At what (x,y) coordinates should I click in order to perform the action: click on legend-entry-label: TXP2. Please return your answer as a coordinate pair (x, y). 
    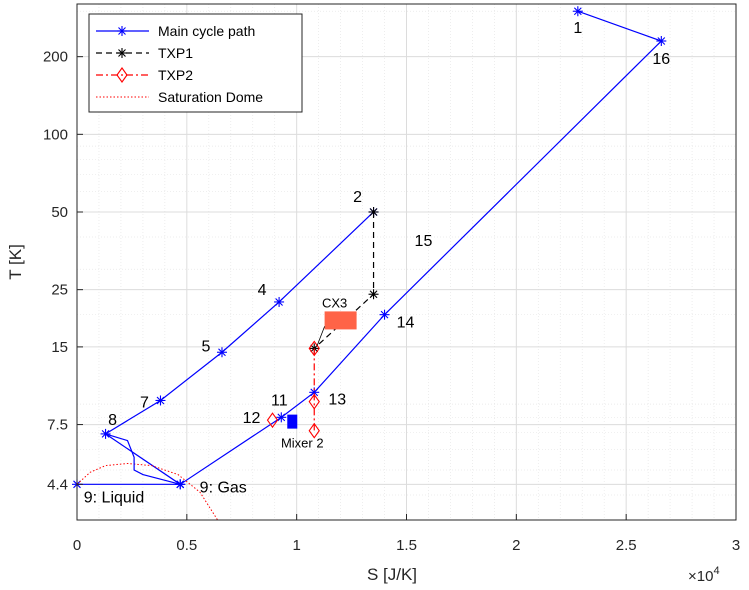
    Looking at the image, I should click on (175, 75).